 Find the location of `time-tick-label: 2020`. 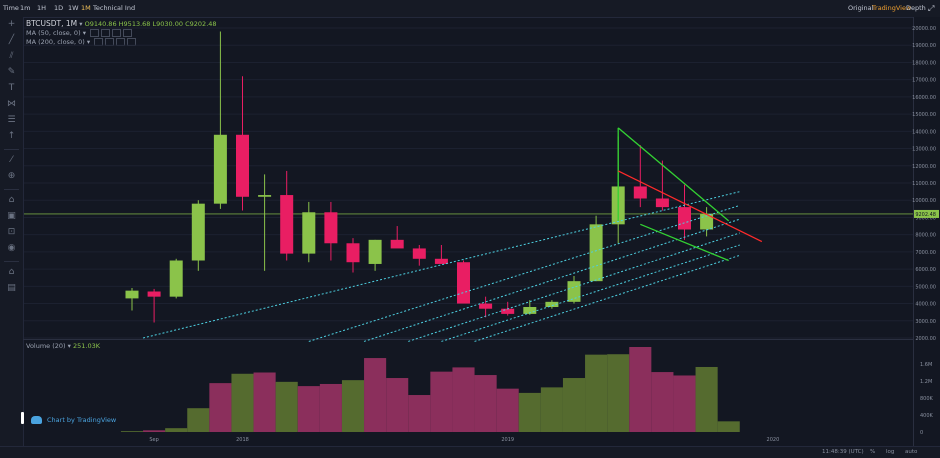

time-tick-label: 2020 is located at coordinates (773, 440).